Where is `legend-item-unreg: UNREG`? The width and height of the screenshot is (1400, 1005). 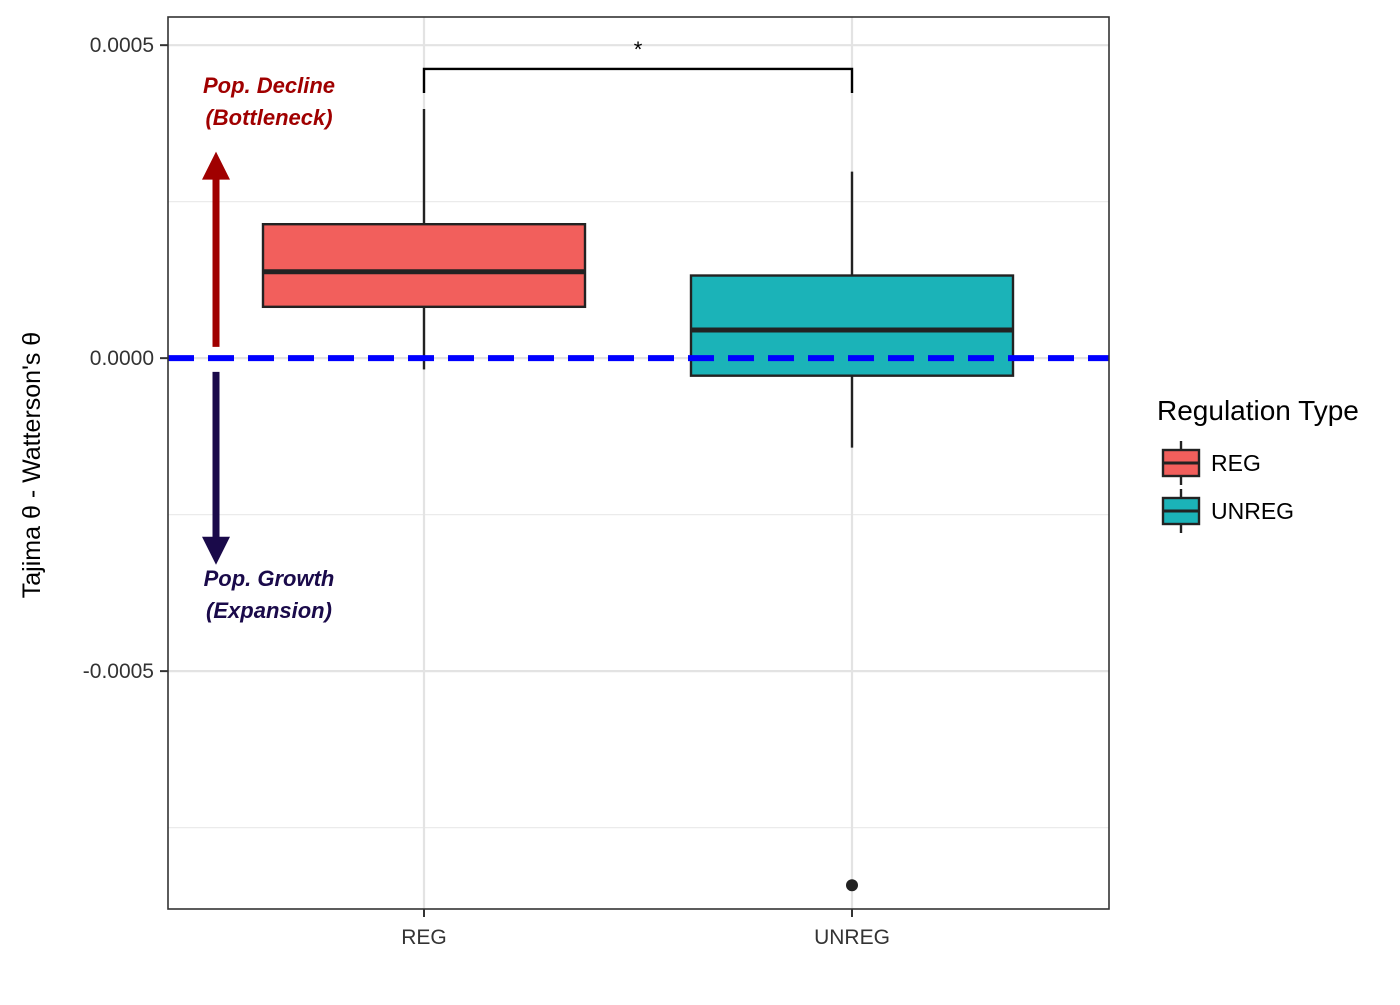 legend-item-unreg: UNREG is located at coordinates (1227, 511).